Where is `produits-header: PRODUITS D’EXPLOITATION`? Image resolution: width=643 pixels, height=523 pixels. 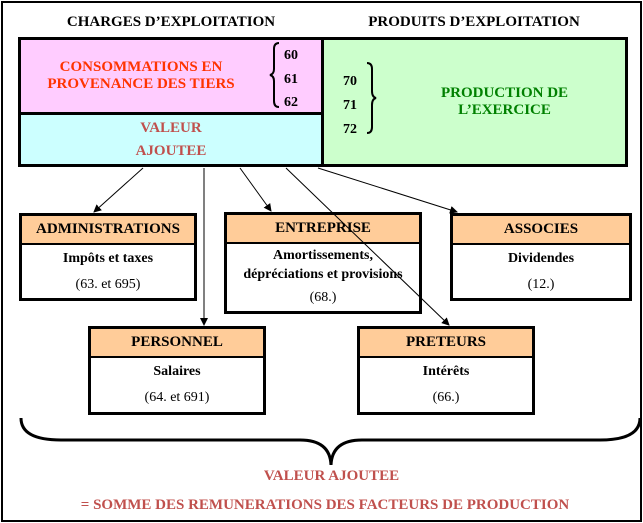
produits-header: PRODUITS D’EXPLOITATION is located at coordinates (474, 22).